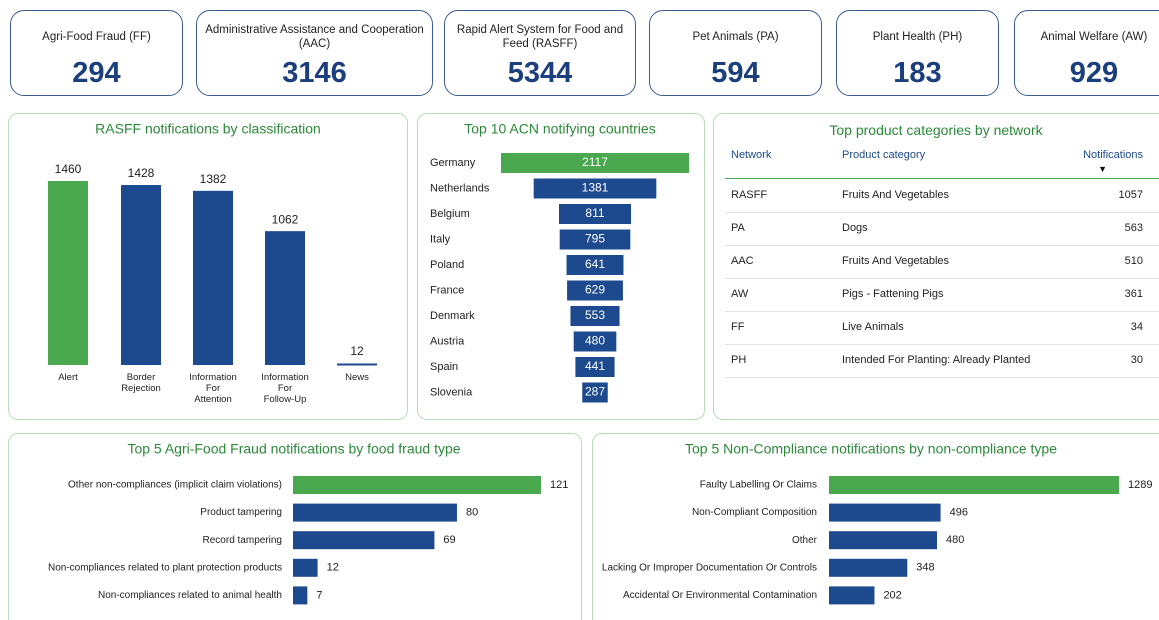 The height and width of the screenshot is (620, 1159). What do you see at coordinates (1136, 360) in the screenshot?
I see `table-cell: 30` at bounding box center [1136, 360].